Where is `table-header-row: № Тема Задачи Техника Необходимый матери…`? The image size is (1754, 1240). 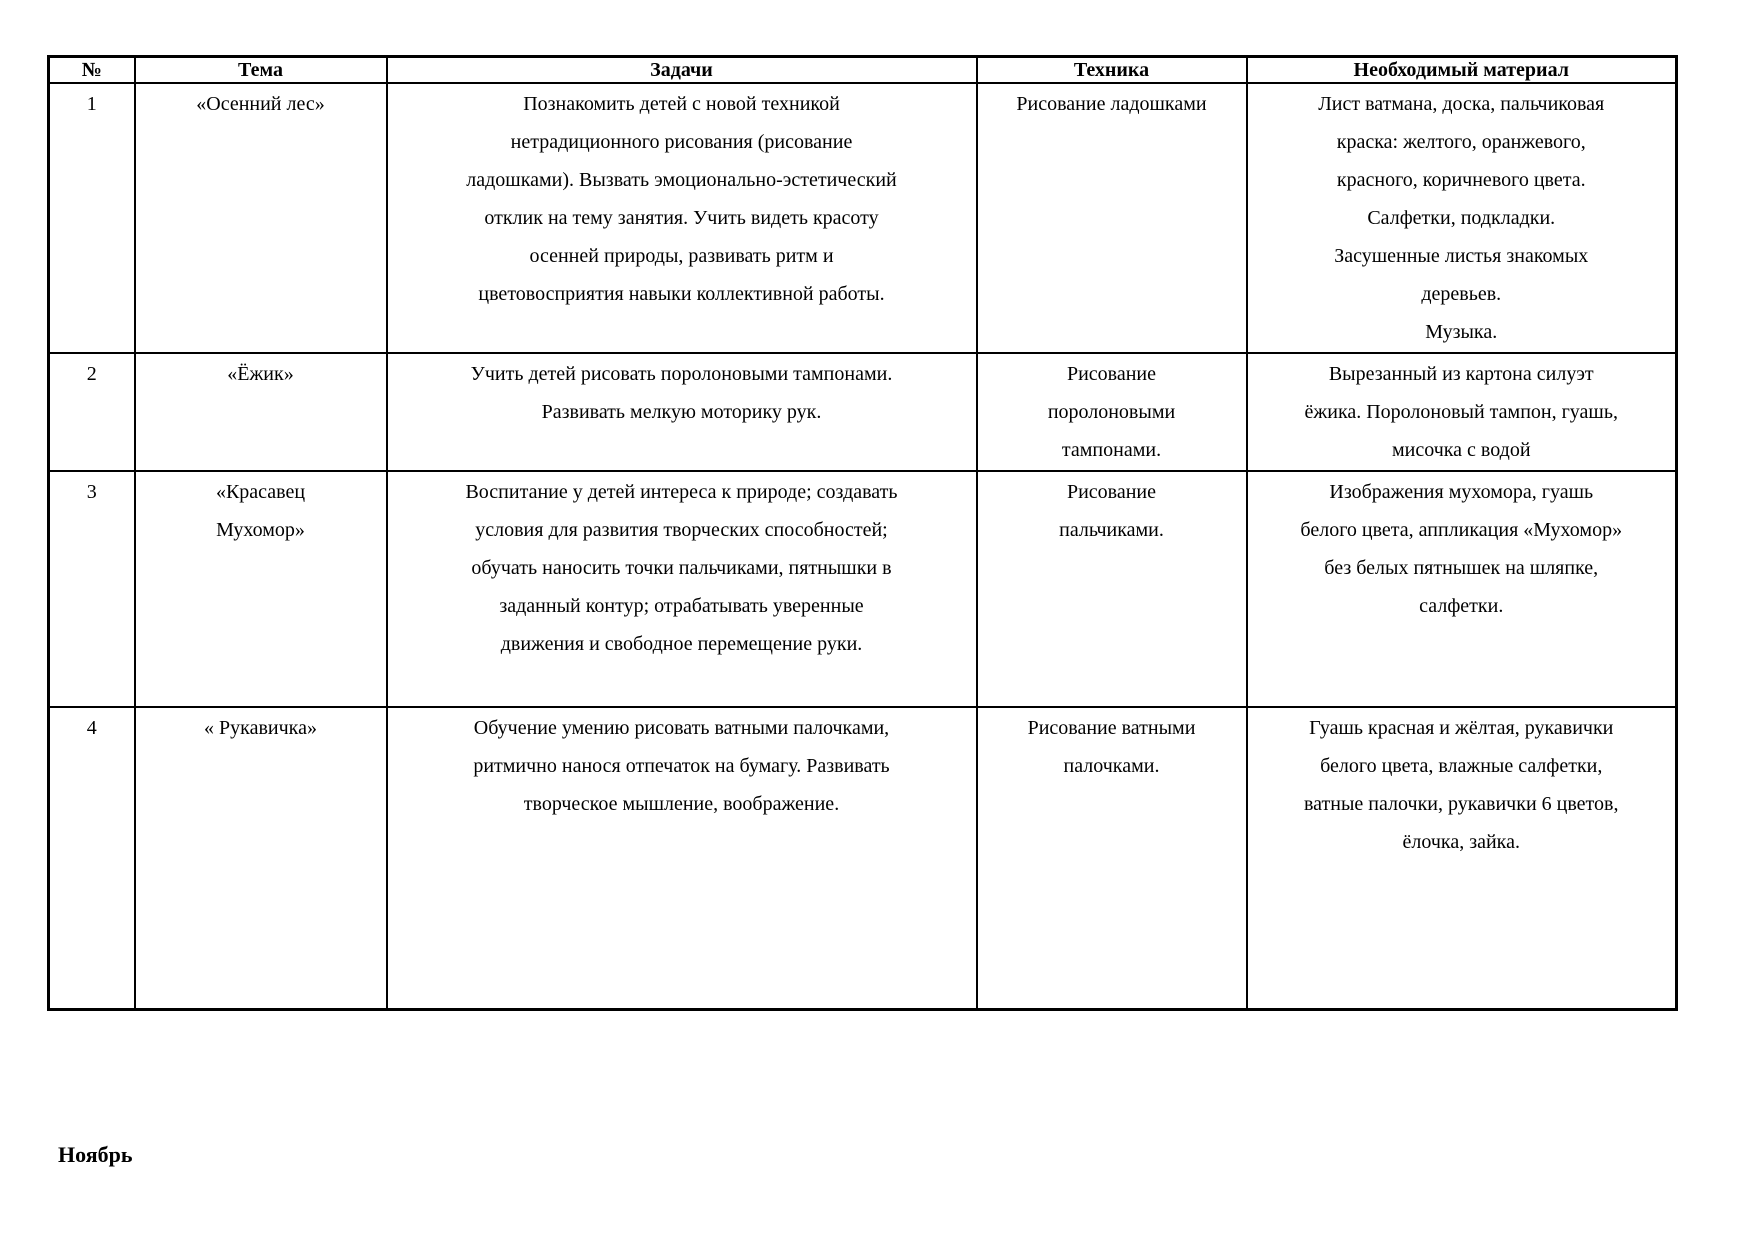 table-header-row: № Тема Задачи Техника Необходимый матери… is located at coordinates (862, 69).